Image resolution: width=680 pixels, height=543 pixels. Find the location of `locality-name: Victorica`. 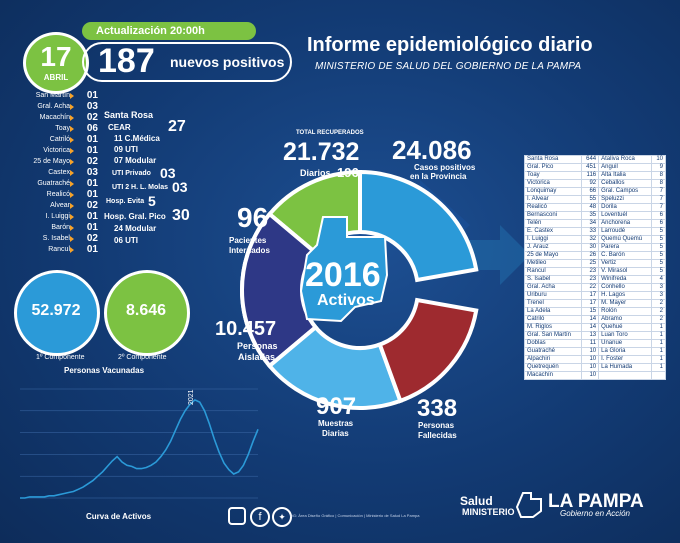

locality-name: Victorica is located at coordinates (553, 183).